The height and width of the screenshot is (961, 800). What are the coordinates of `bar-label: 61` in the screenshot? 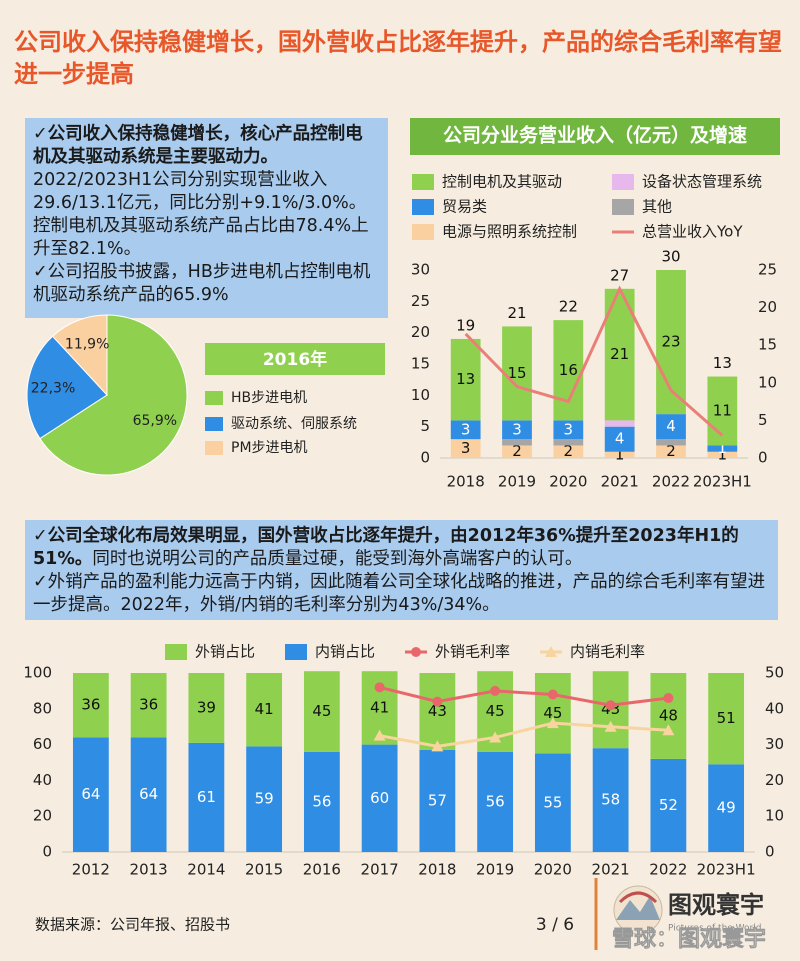 It's located at (206, 797).